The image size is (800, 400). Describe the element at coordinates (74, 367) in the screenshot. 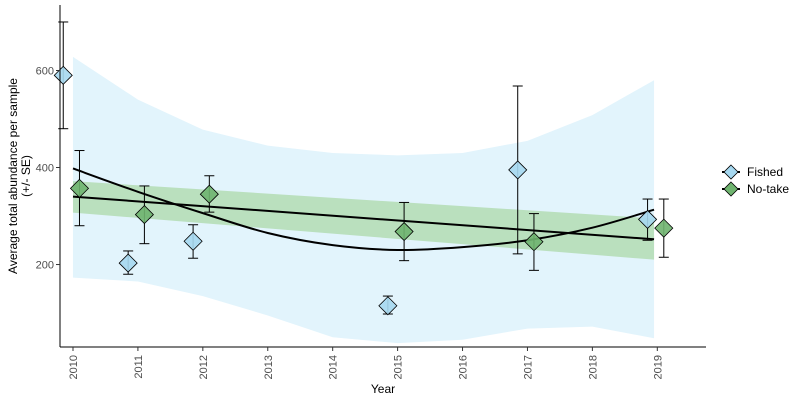

I see `x-tick-label-2010: 2010` at that location.